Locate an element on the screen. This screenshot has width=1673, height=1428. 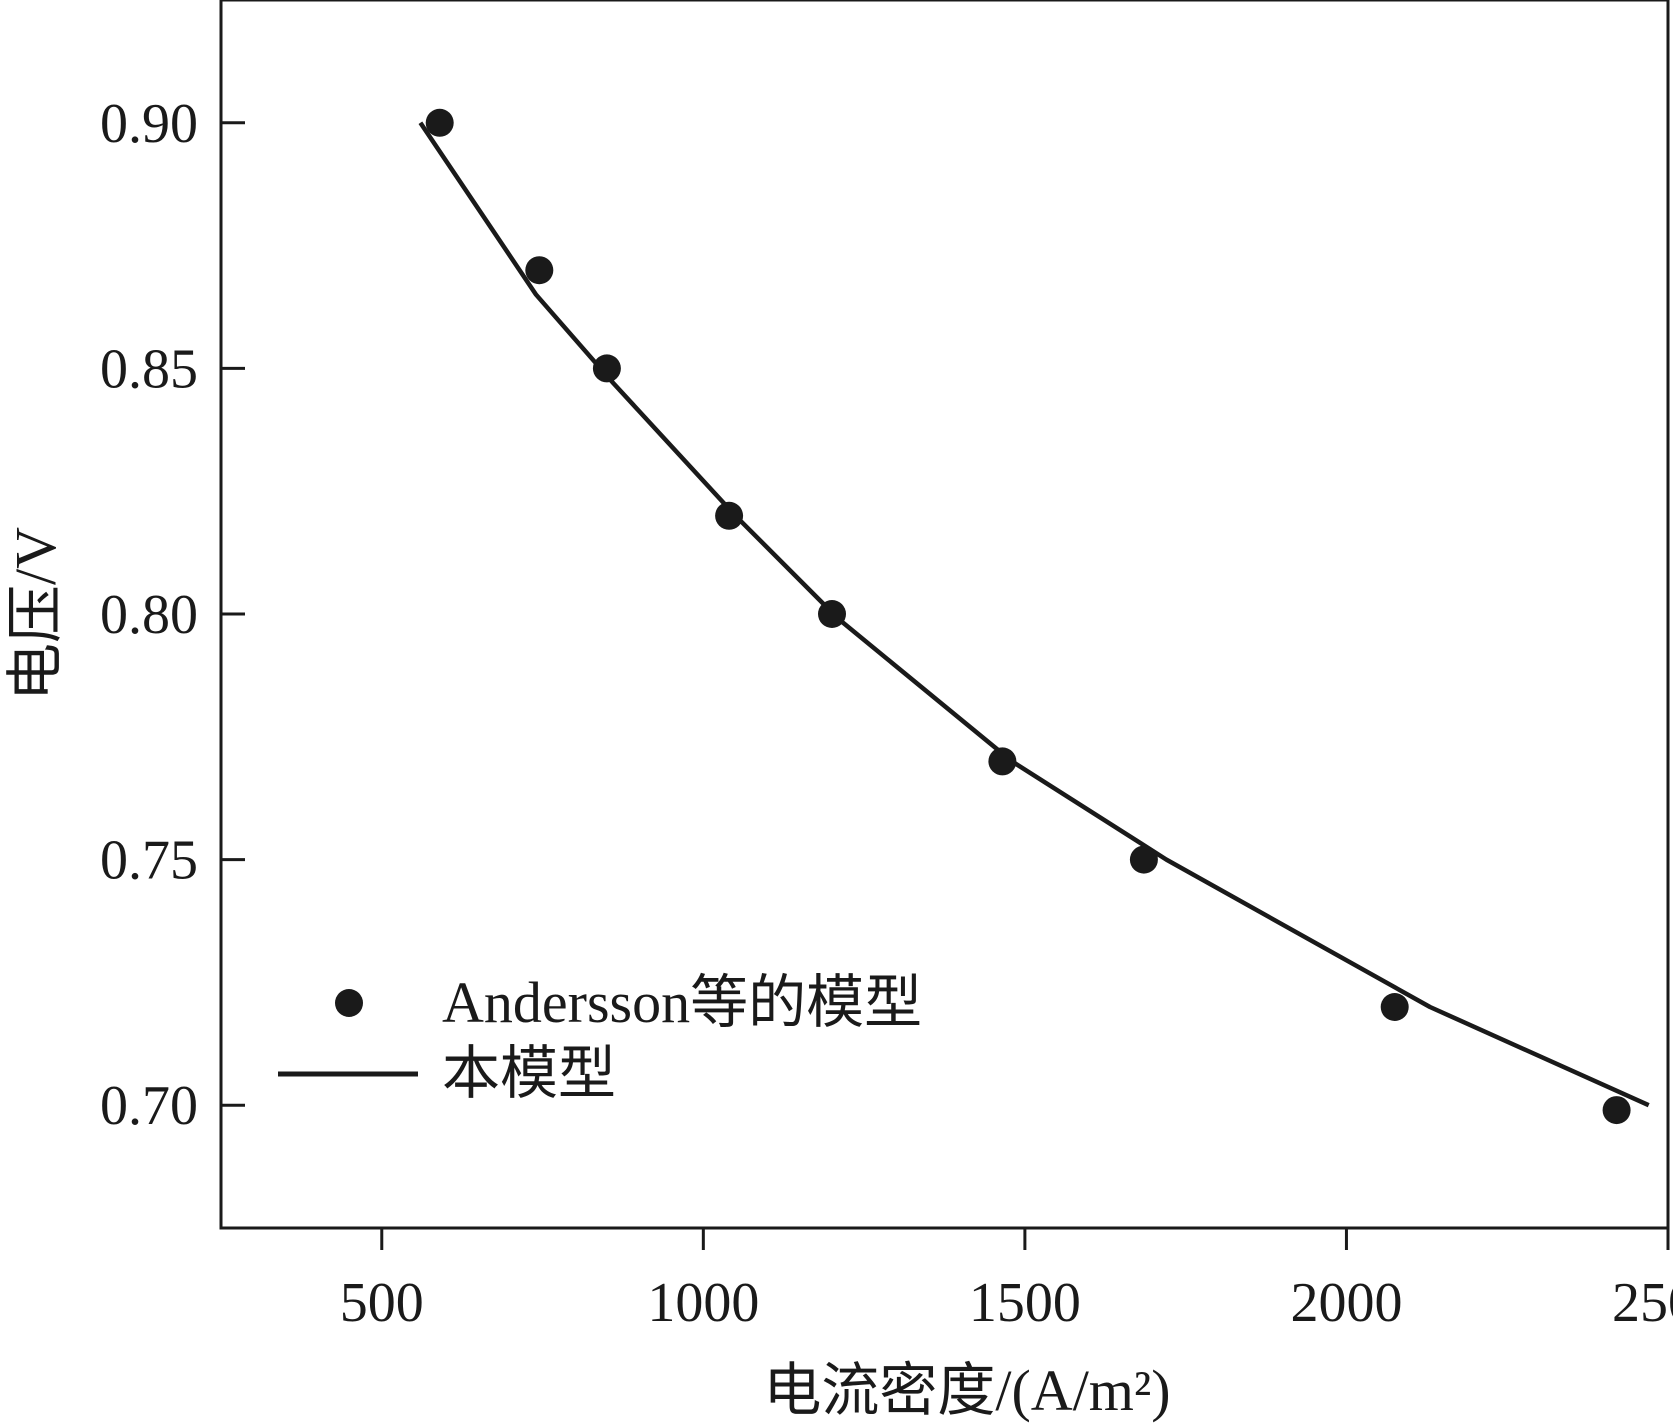
legend-marker-andersson is located at coordinates (349, 1003).